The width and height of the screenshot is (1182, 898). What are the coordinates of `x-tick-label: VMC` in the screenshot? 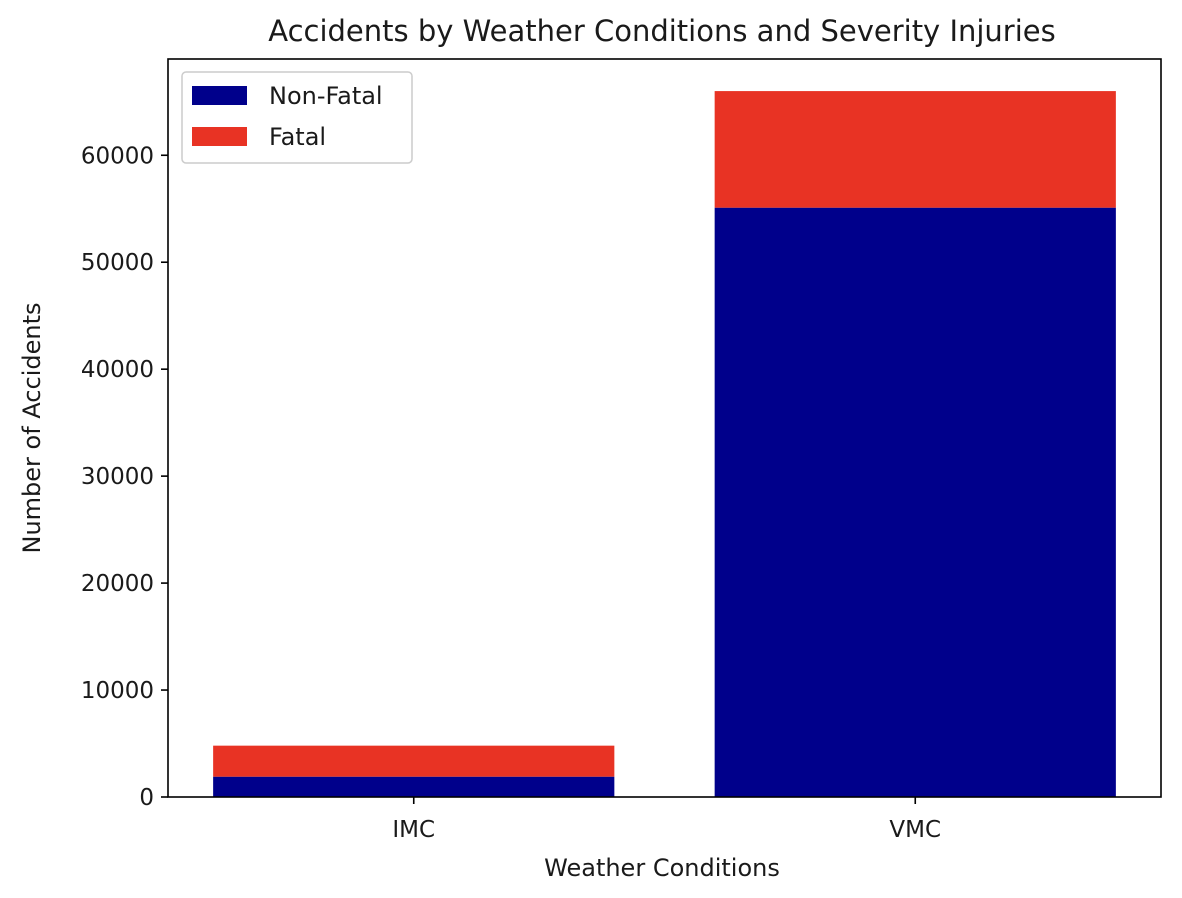 It's located at (915, 830).